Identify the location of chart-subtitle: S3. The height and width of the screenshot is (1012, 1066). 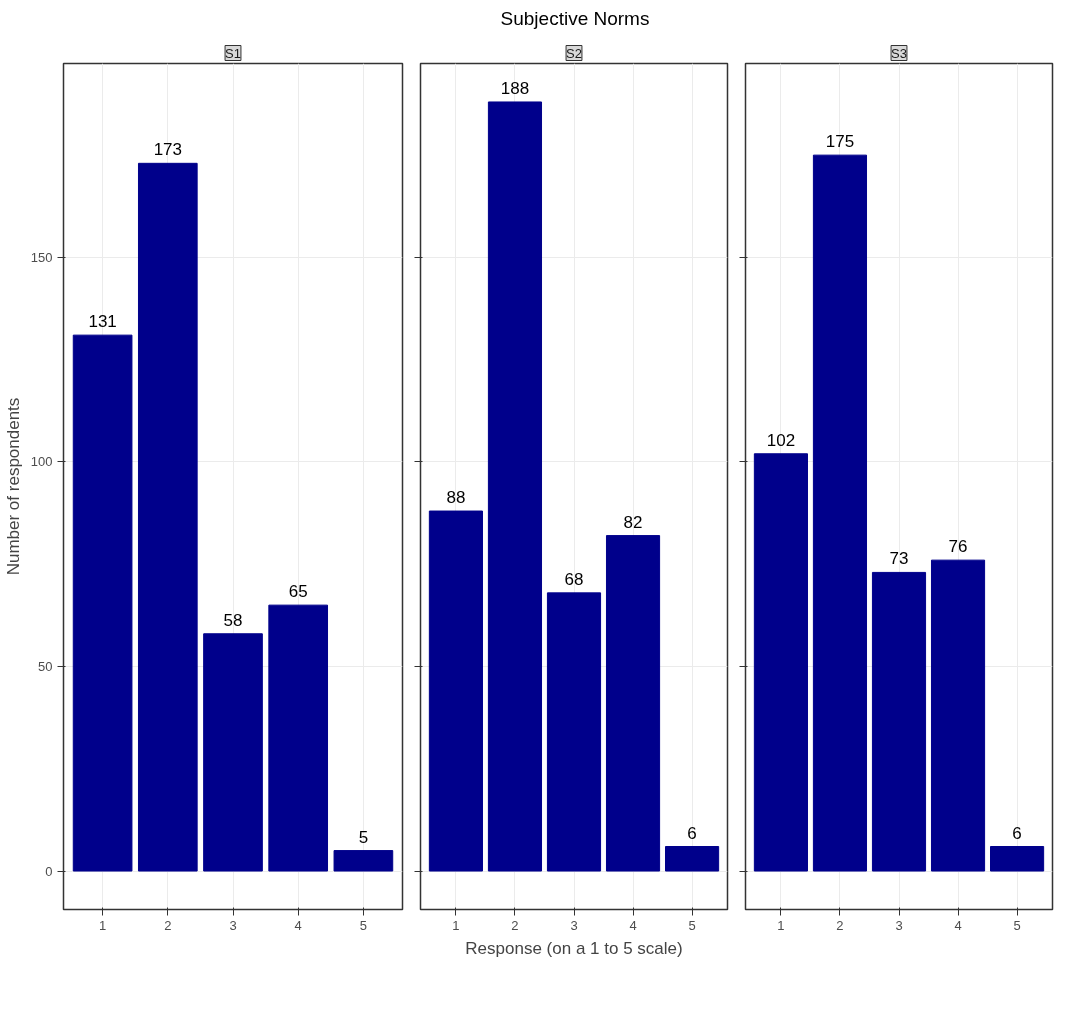
(899, 53).